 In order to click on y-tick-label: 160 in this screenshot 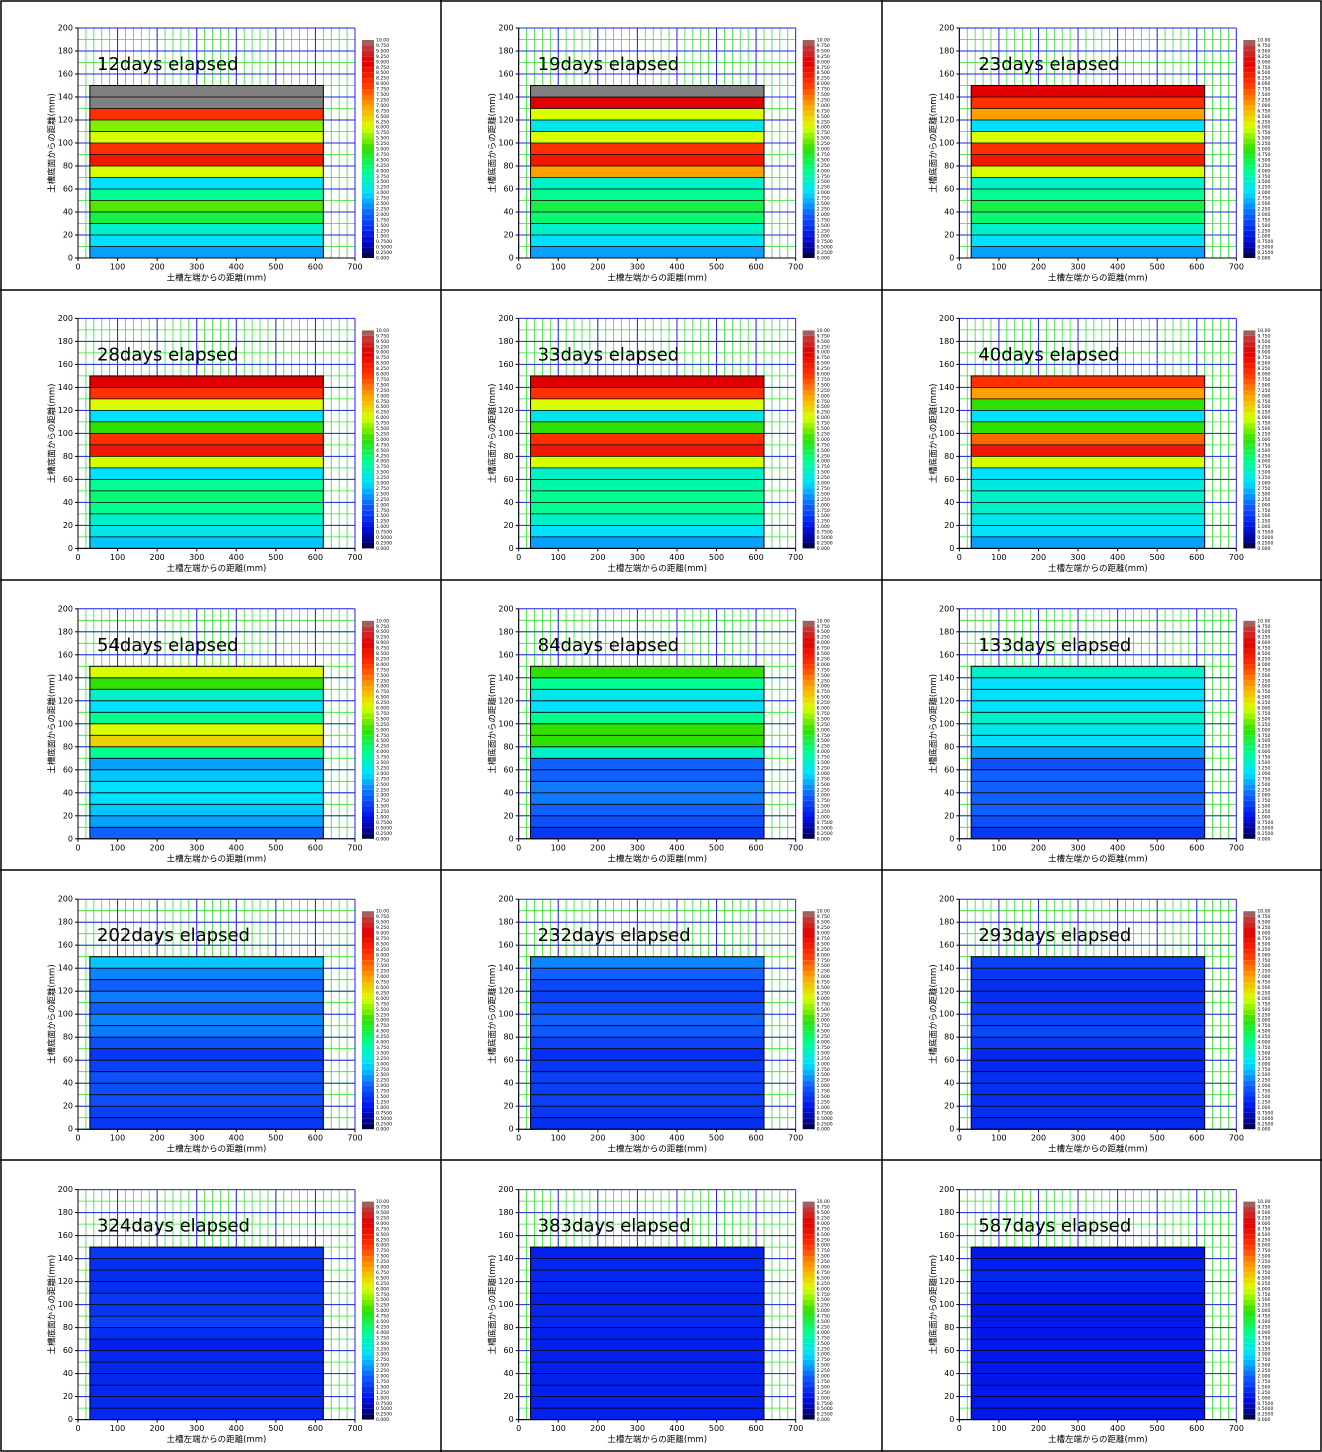, I will do `click(505, 945)`.